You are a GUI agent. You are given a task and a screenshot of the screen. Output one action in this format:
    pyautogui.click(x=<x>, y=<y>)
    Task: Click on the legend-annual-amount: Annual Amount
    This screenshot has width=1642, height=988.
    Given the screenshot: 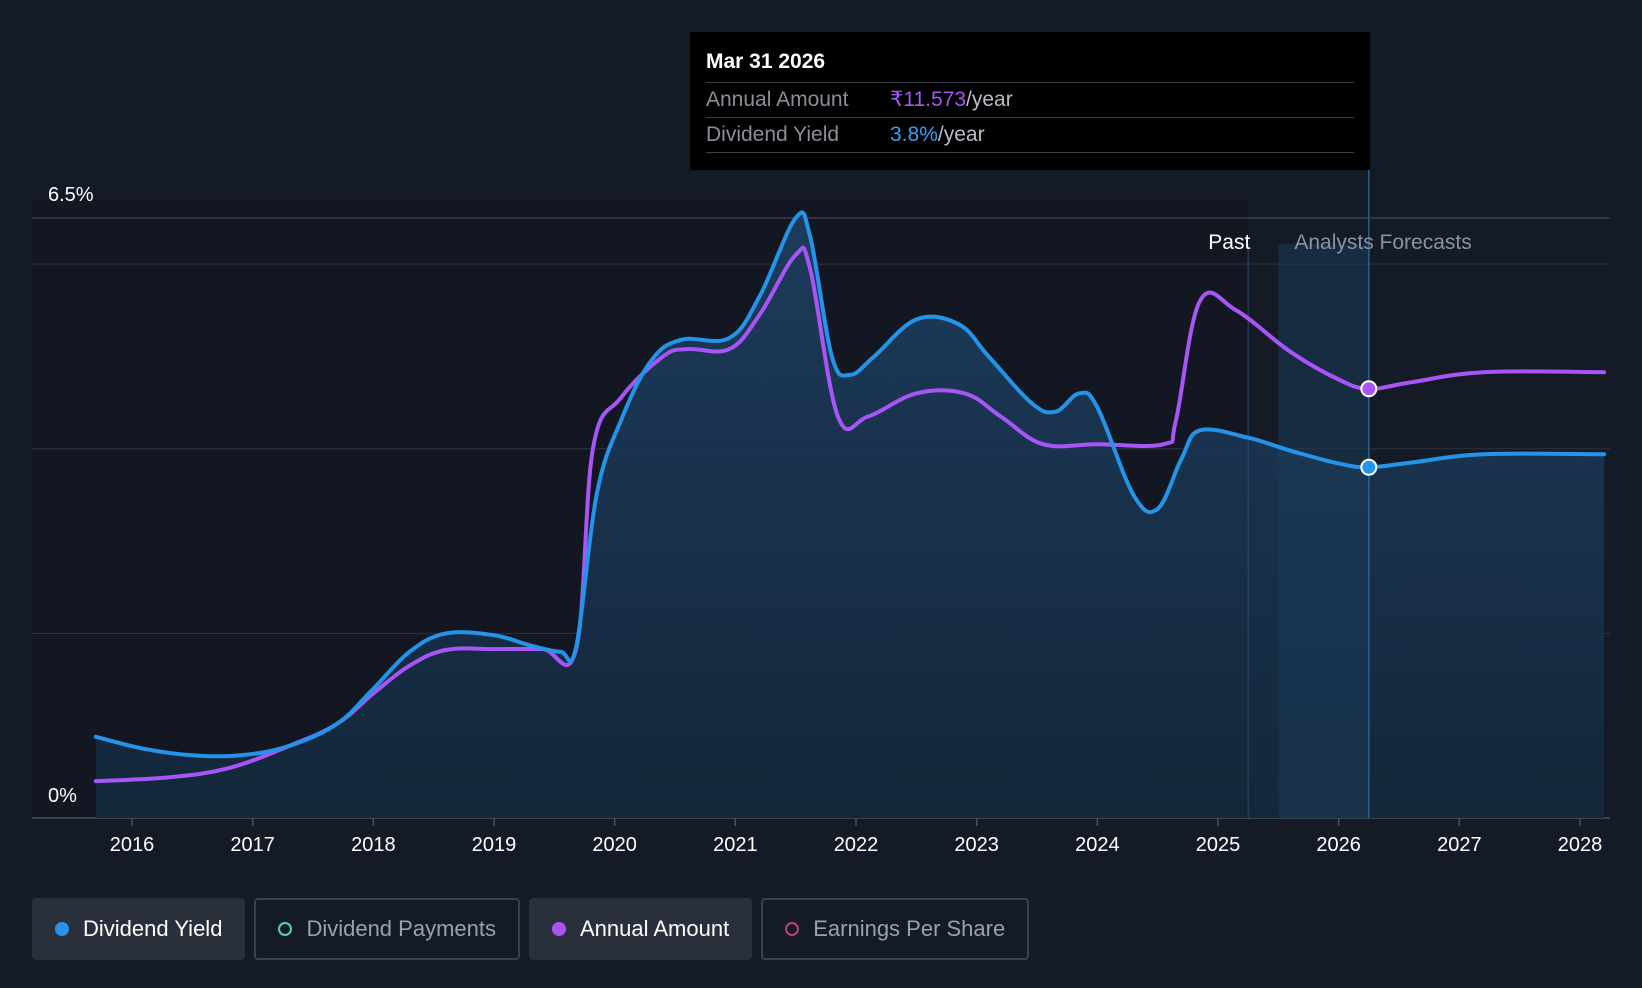 What is the action you would take?
    pyautogui.click(x=640, y=929)
    